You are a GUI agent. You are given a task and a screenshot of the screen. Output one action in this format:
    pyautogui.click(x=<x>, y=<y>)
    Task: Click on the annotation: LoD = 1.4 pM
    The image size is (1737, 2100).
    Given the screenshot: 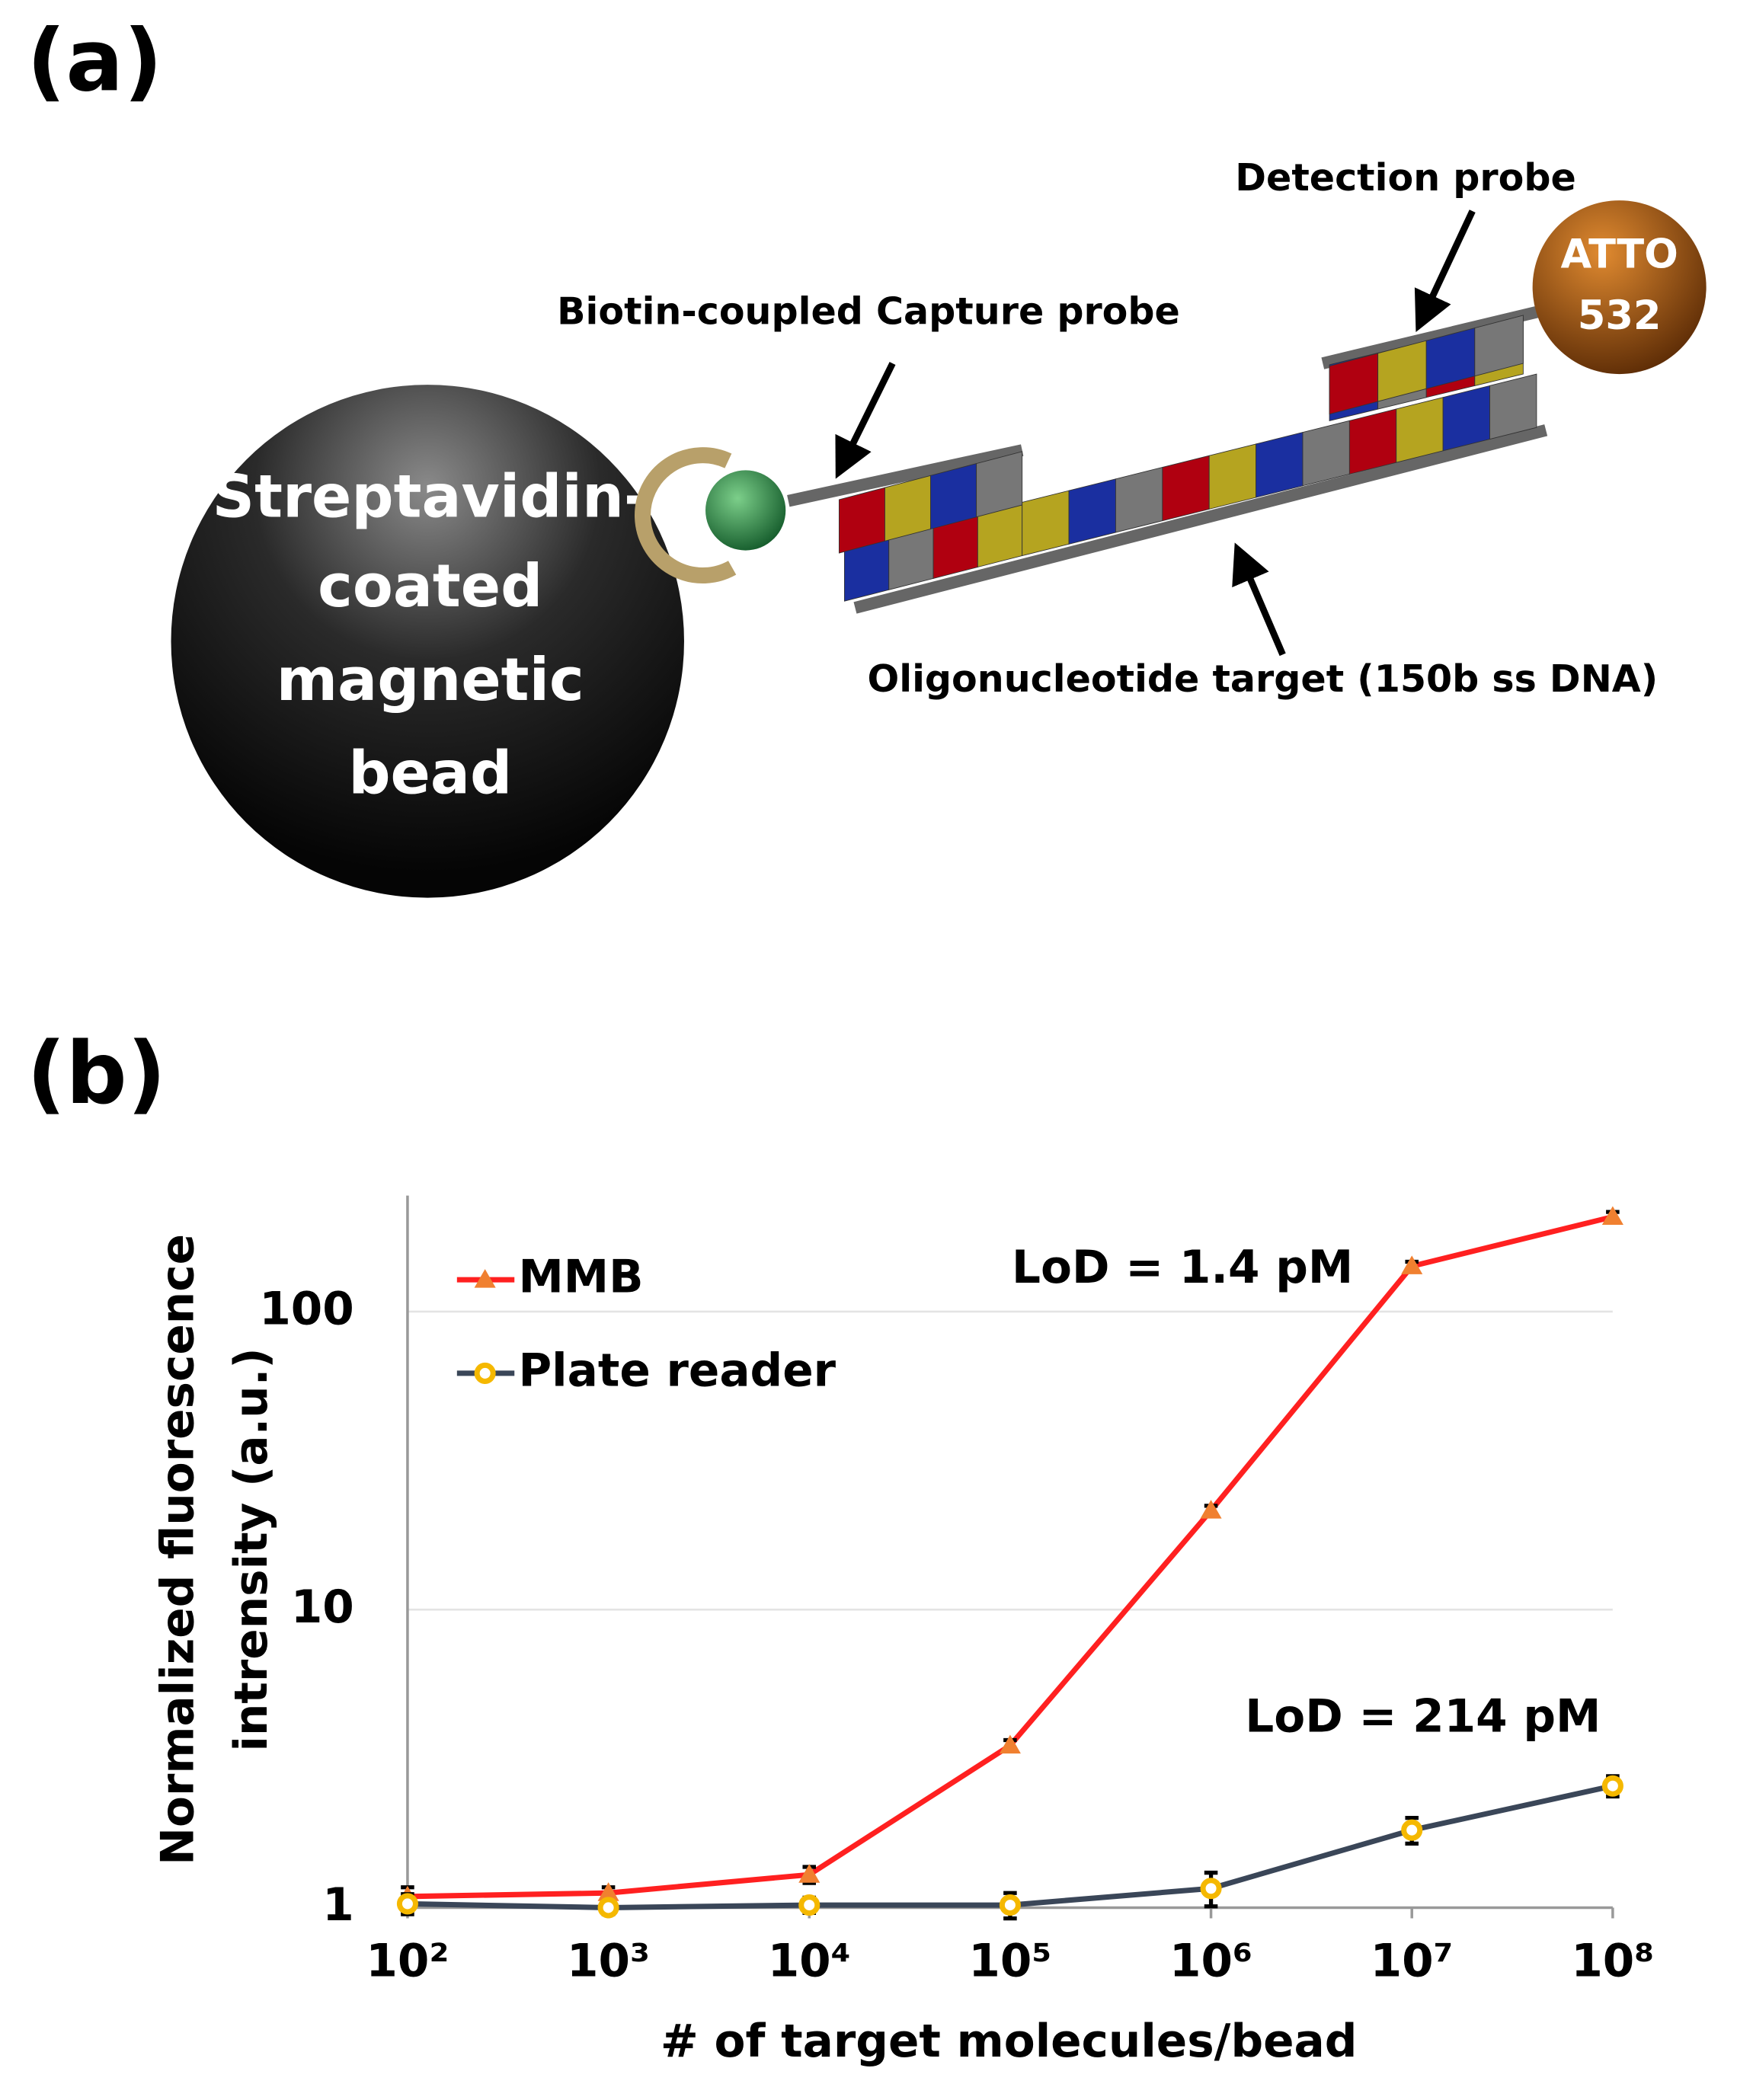 What is the action you would take?
    pyautogui.click(x=1183, y=1268)
    